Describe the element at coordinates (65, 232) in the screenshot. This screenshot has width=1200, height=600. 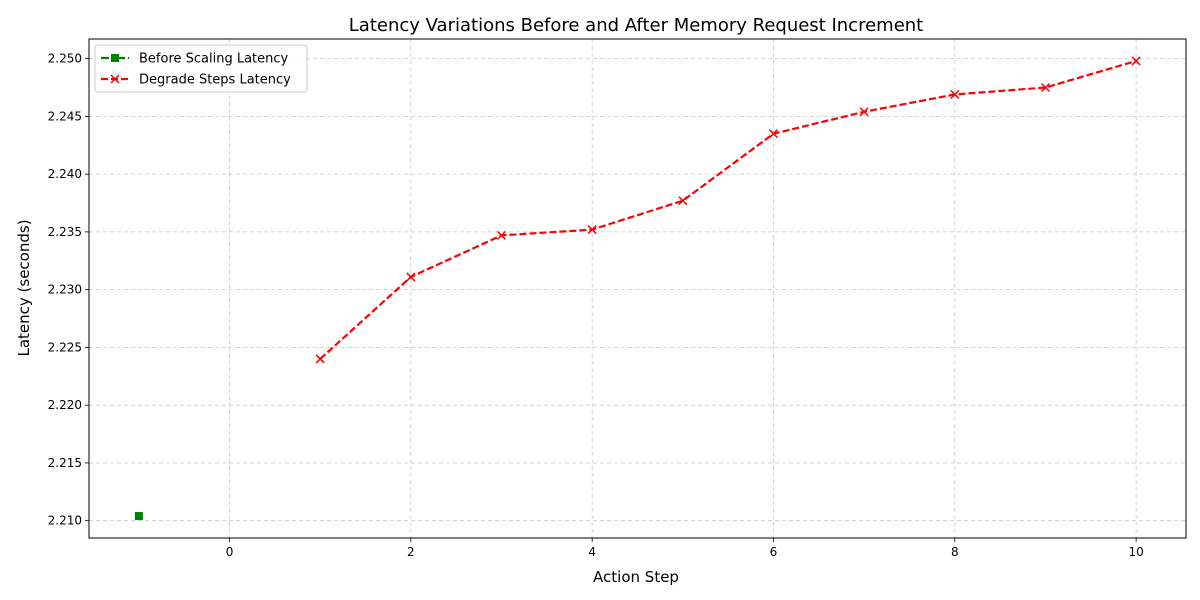
I see `y-tick-label: 2.235` at that location.